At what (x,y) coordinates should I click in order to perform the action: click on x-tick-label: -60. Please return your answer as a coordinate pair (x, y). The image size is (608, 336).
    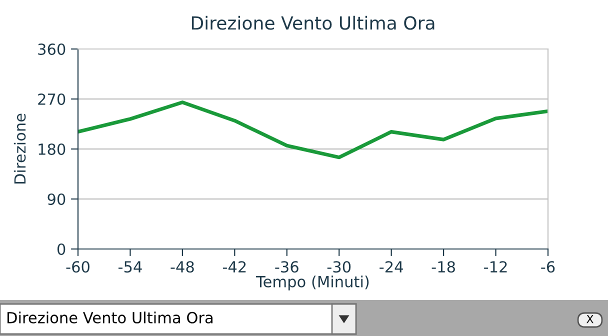
    Looking at the image, I should click on (78, 267).